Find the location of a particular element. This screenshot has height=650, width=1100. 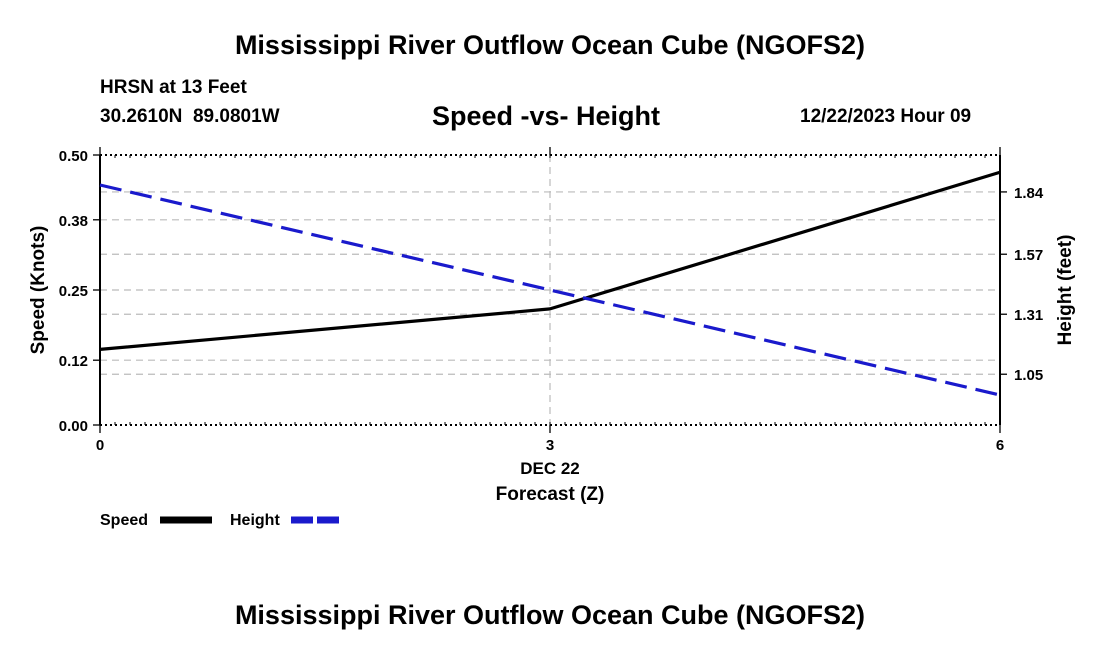

y-tick-label-left: 0.38 is located at coordinates (73, 221).